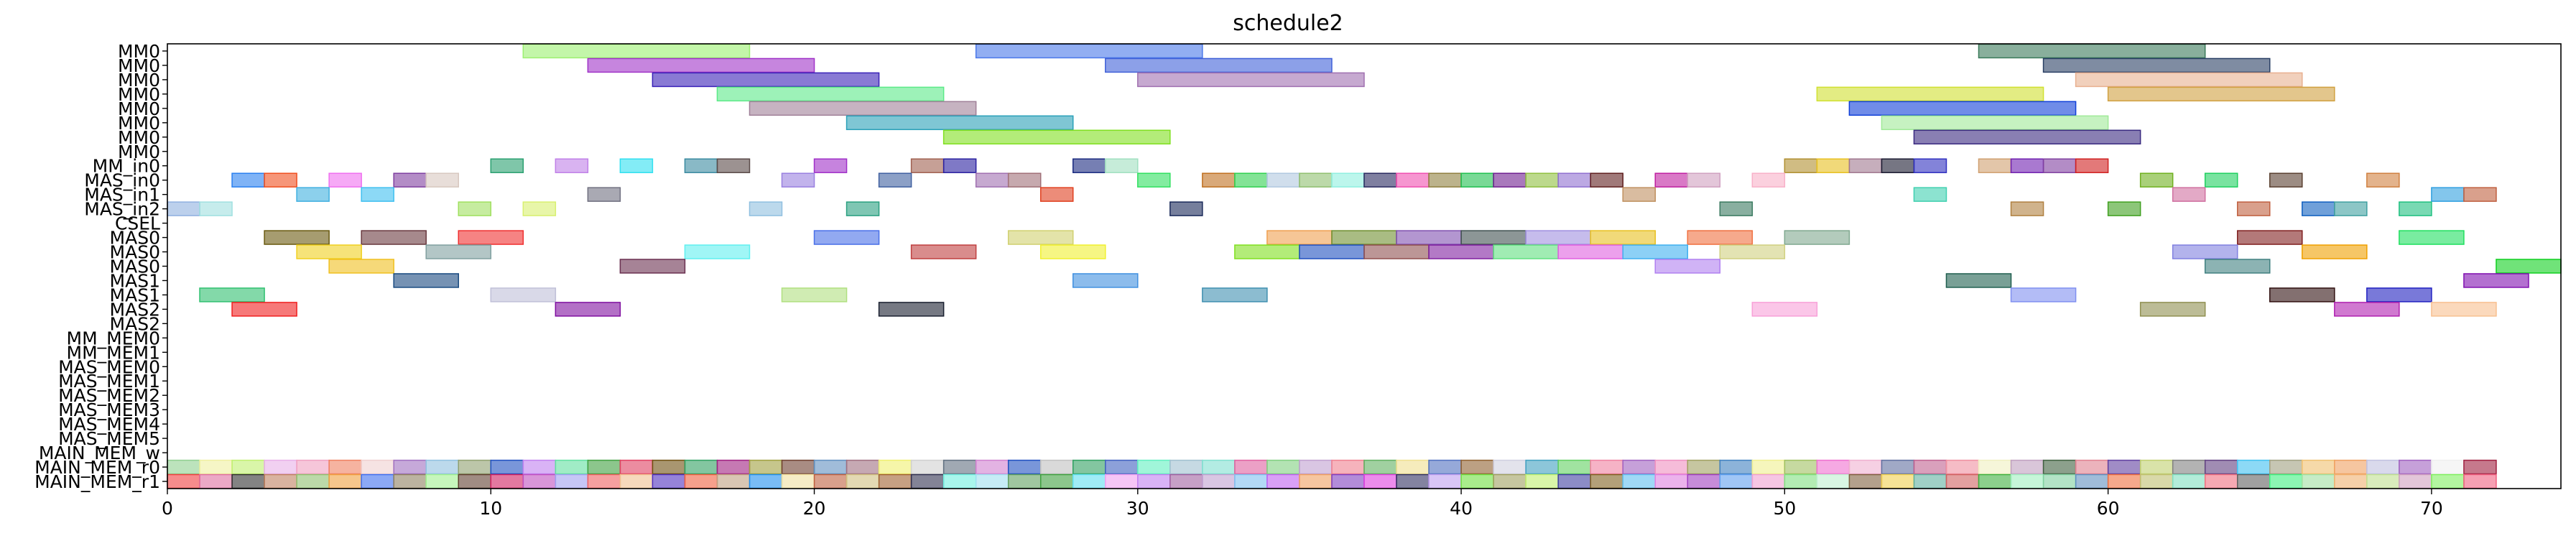  I want to click on x-tick-label: 0, so click(167, 509).